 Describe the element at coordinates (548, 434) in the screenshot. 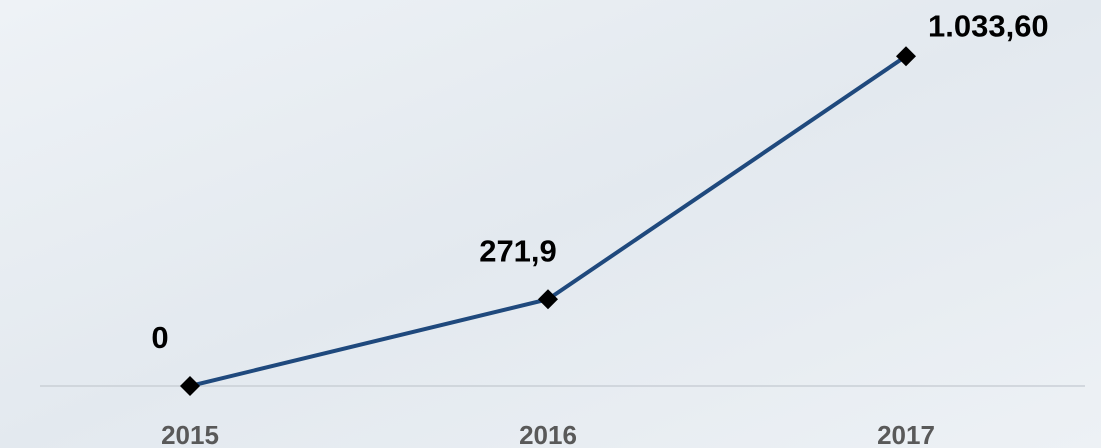

I see `x-tick-label: 2016` at that location.